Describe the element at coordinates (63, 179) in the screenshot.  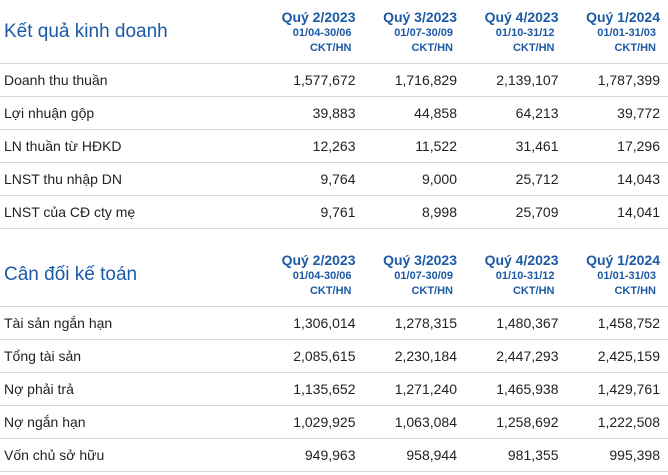
I see `row-label: LNST thu nhập DN` at that location.